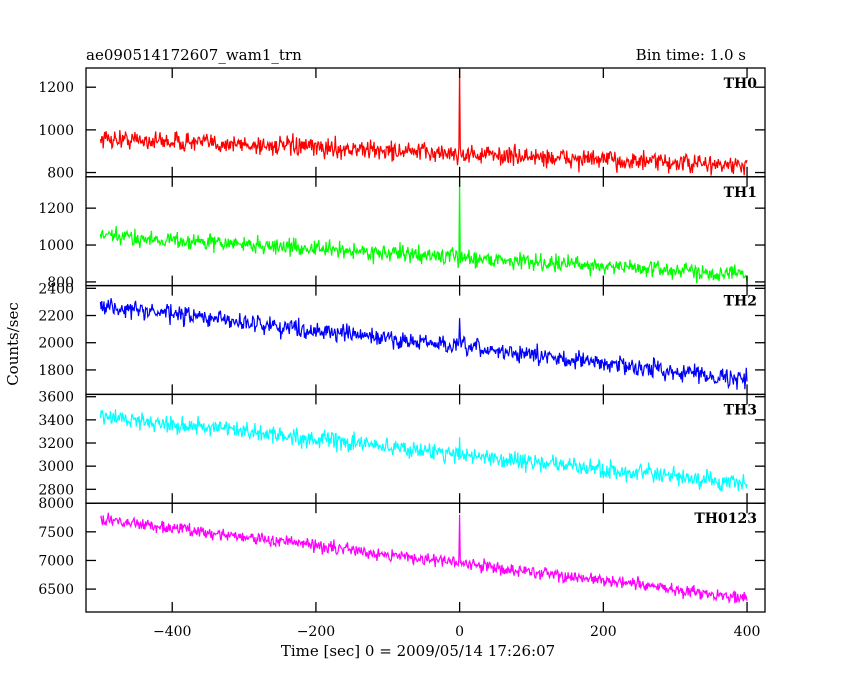  What do you see at coordinates (56, 317) in the screenshot?
I see `y-tick-label: 2200` at bounding box center [56, 317].